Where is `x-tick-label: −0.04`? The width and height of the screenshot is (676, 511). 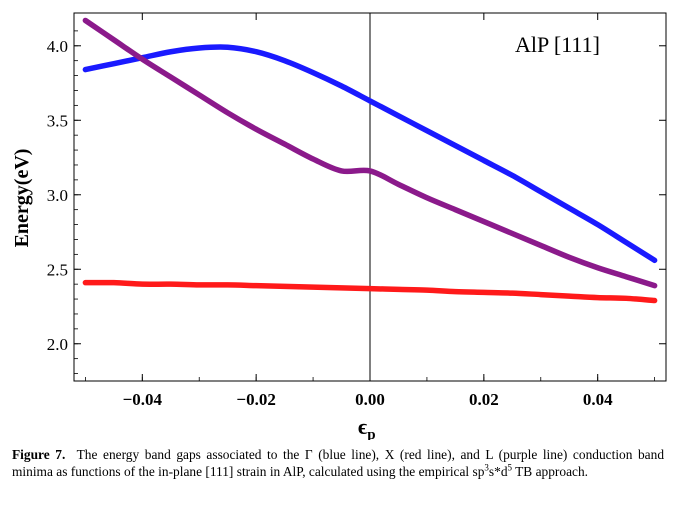 x-tick-label: −0.04 is located at coordinates (143, 399).